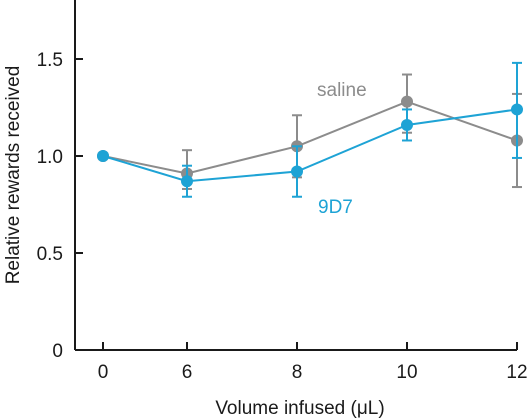 The width and height of the screenshot is (530, 419). What do you see at coordinates (342, 90) in the screenshot?
I see `series-label-saline: saline` at bounding box center [342, 90].